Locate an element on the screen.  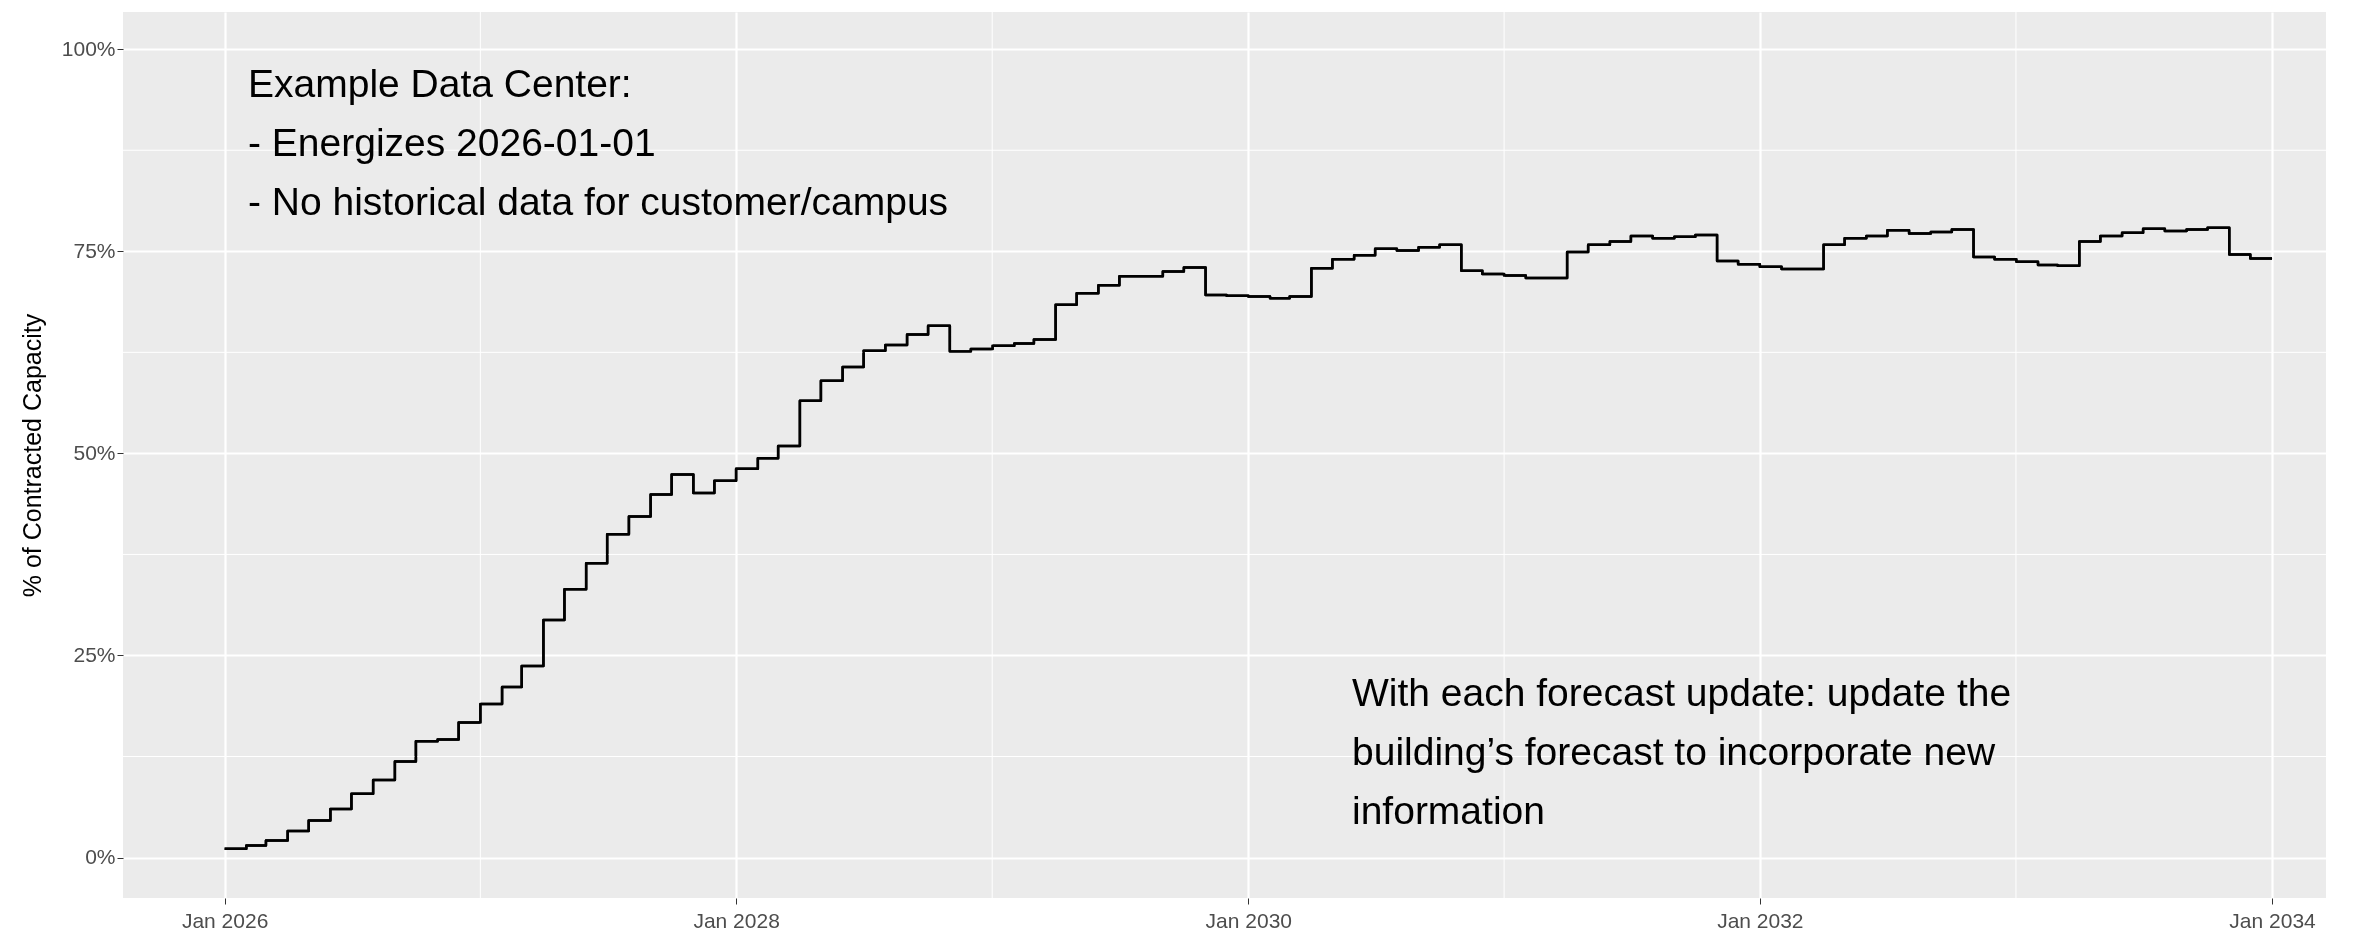
x-tick-label: Jan 2032 is located at coordinates (1760, 919).